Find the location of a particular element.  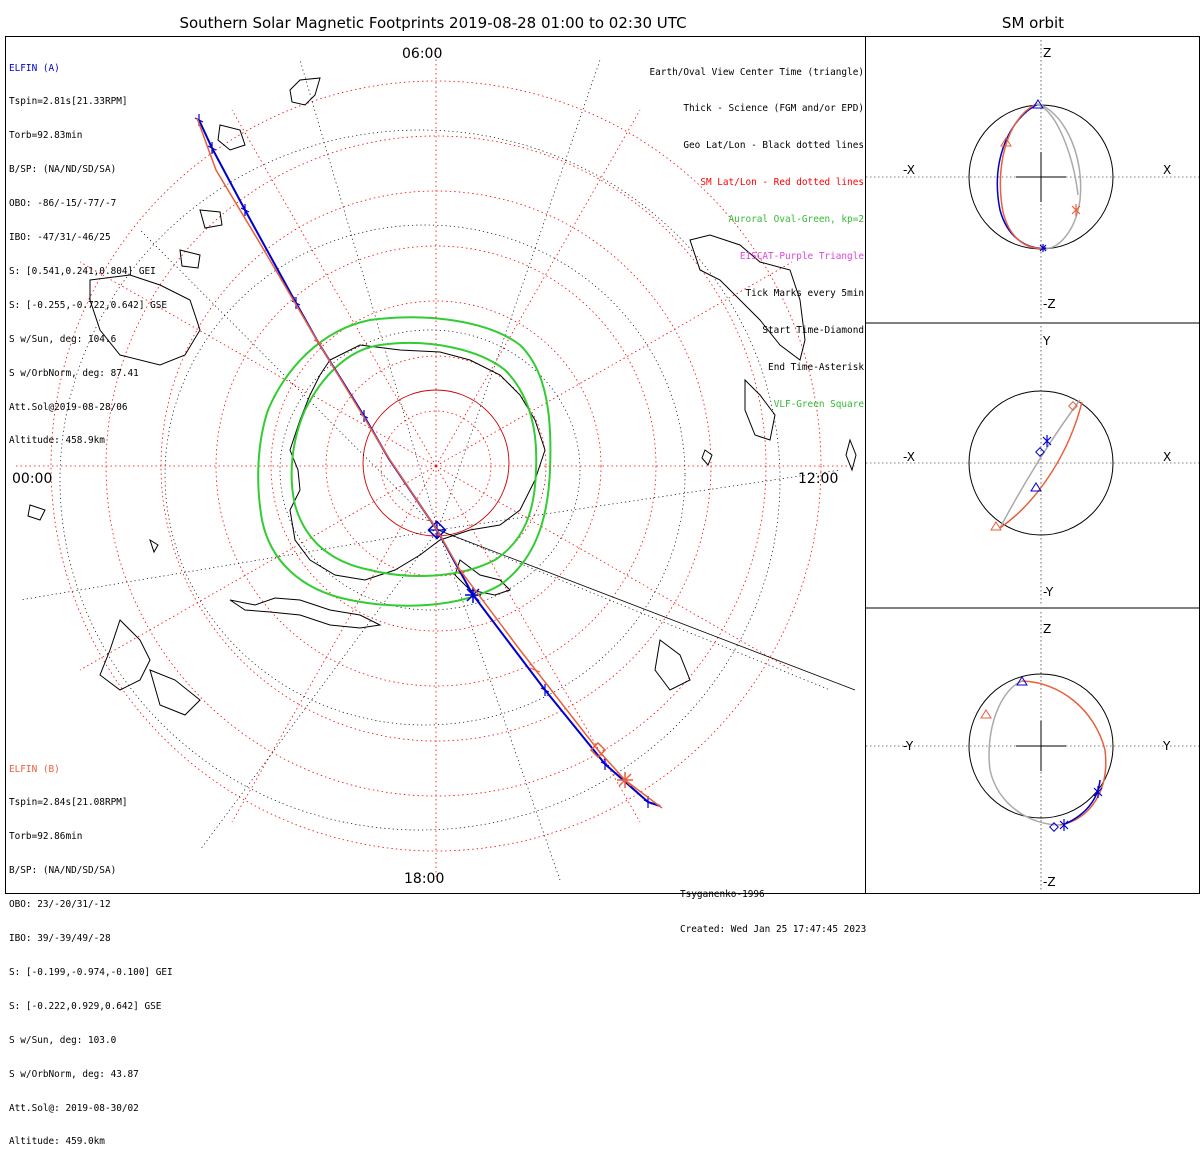

created-timestamp: Created: Wed Jan 25 17:47:45 2023 is located at coordinates (773, 929).